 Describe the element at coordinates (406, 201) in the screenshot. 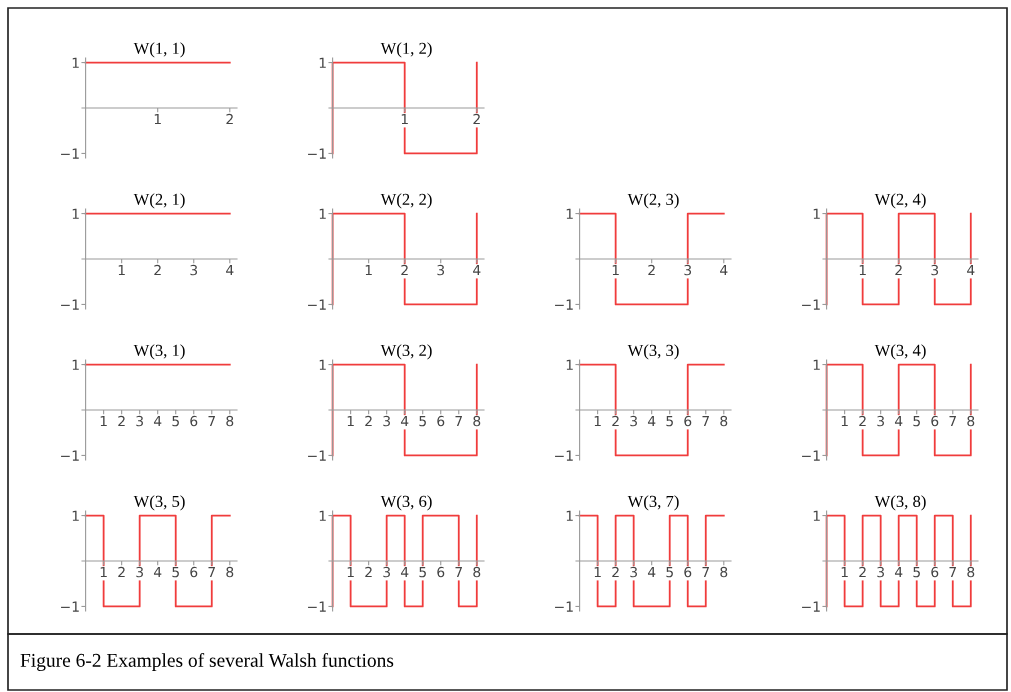

I see `chart-title: W(2, 2)` at that location.